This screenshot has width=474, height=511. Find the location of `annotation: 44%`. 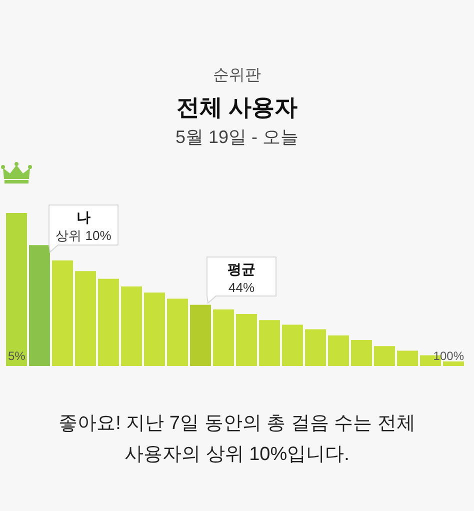

annotation: 44% is located at coordinates (241, 287).